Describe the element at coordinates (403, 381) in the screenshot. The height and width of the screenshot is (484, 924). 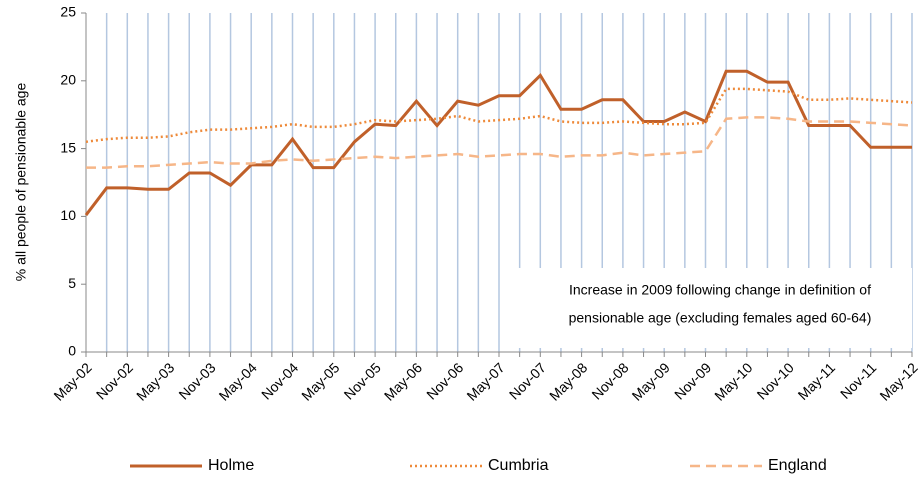
I see `x-tick-label: May-06` at that location.